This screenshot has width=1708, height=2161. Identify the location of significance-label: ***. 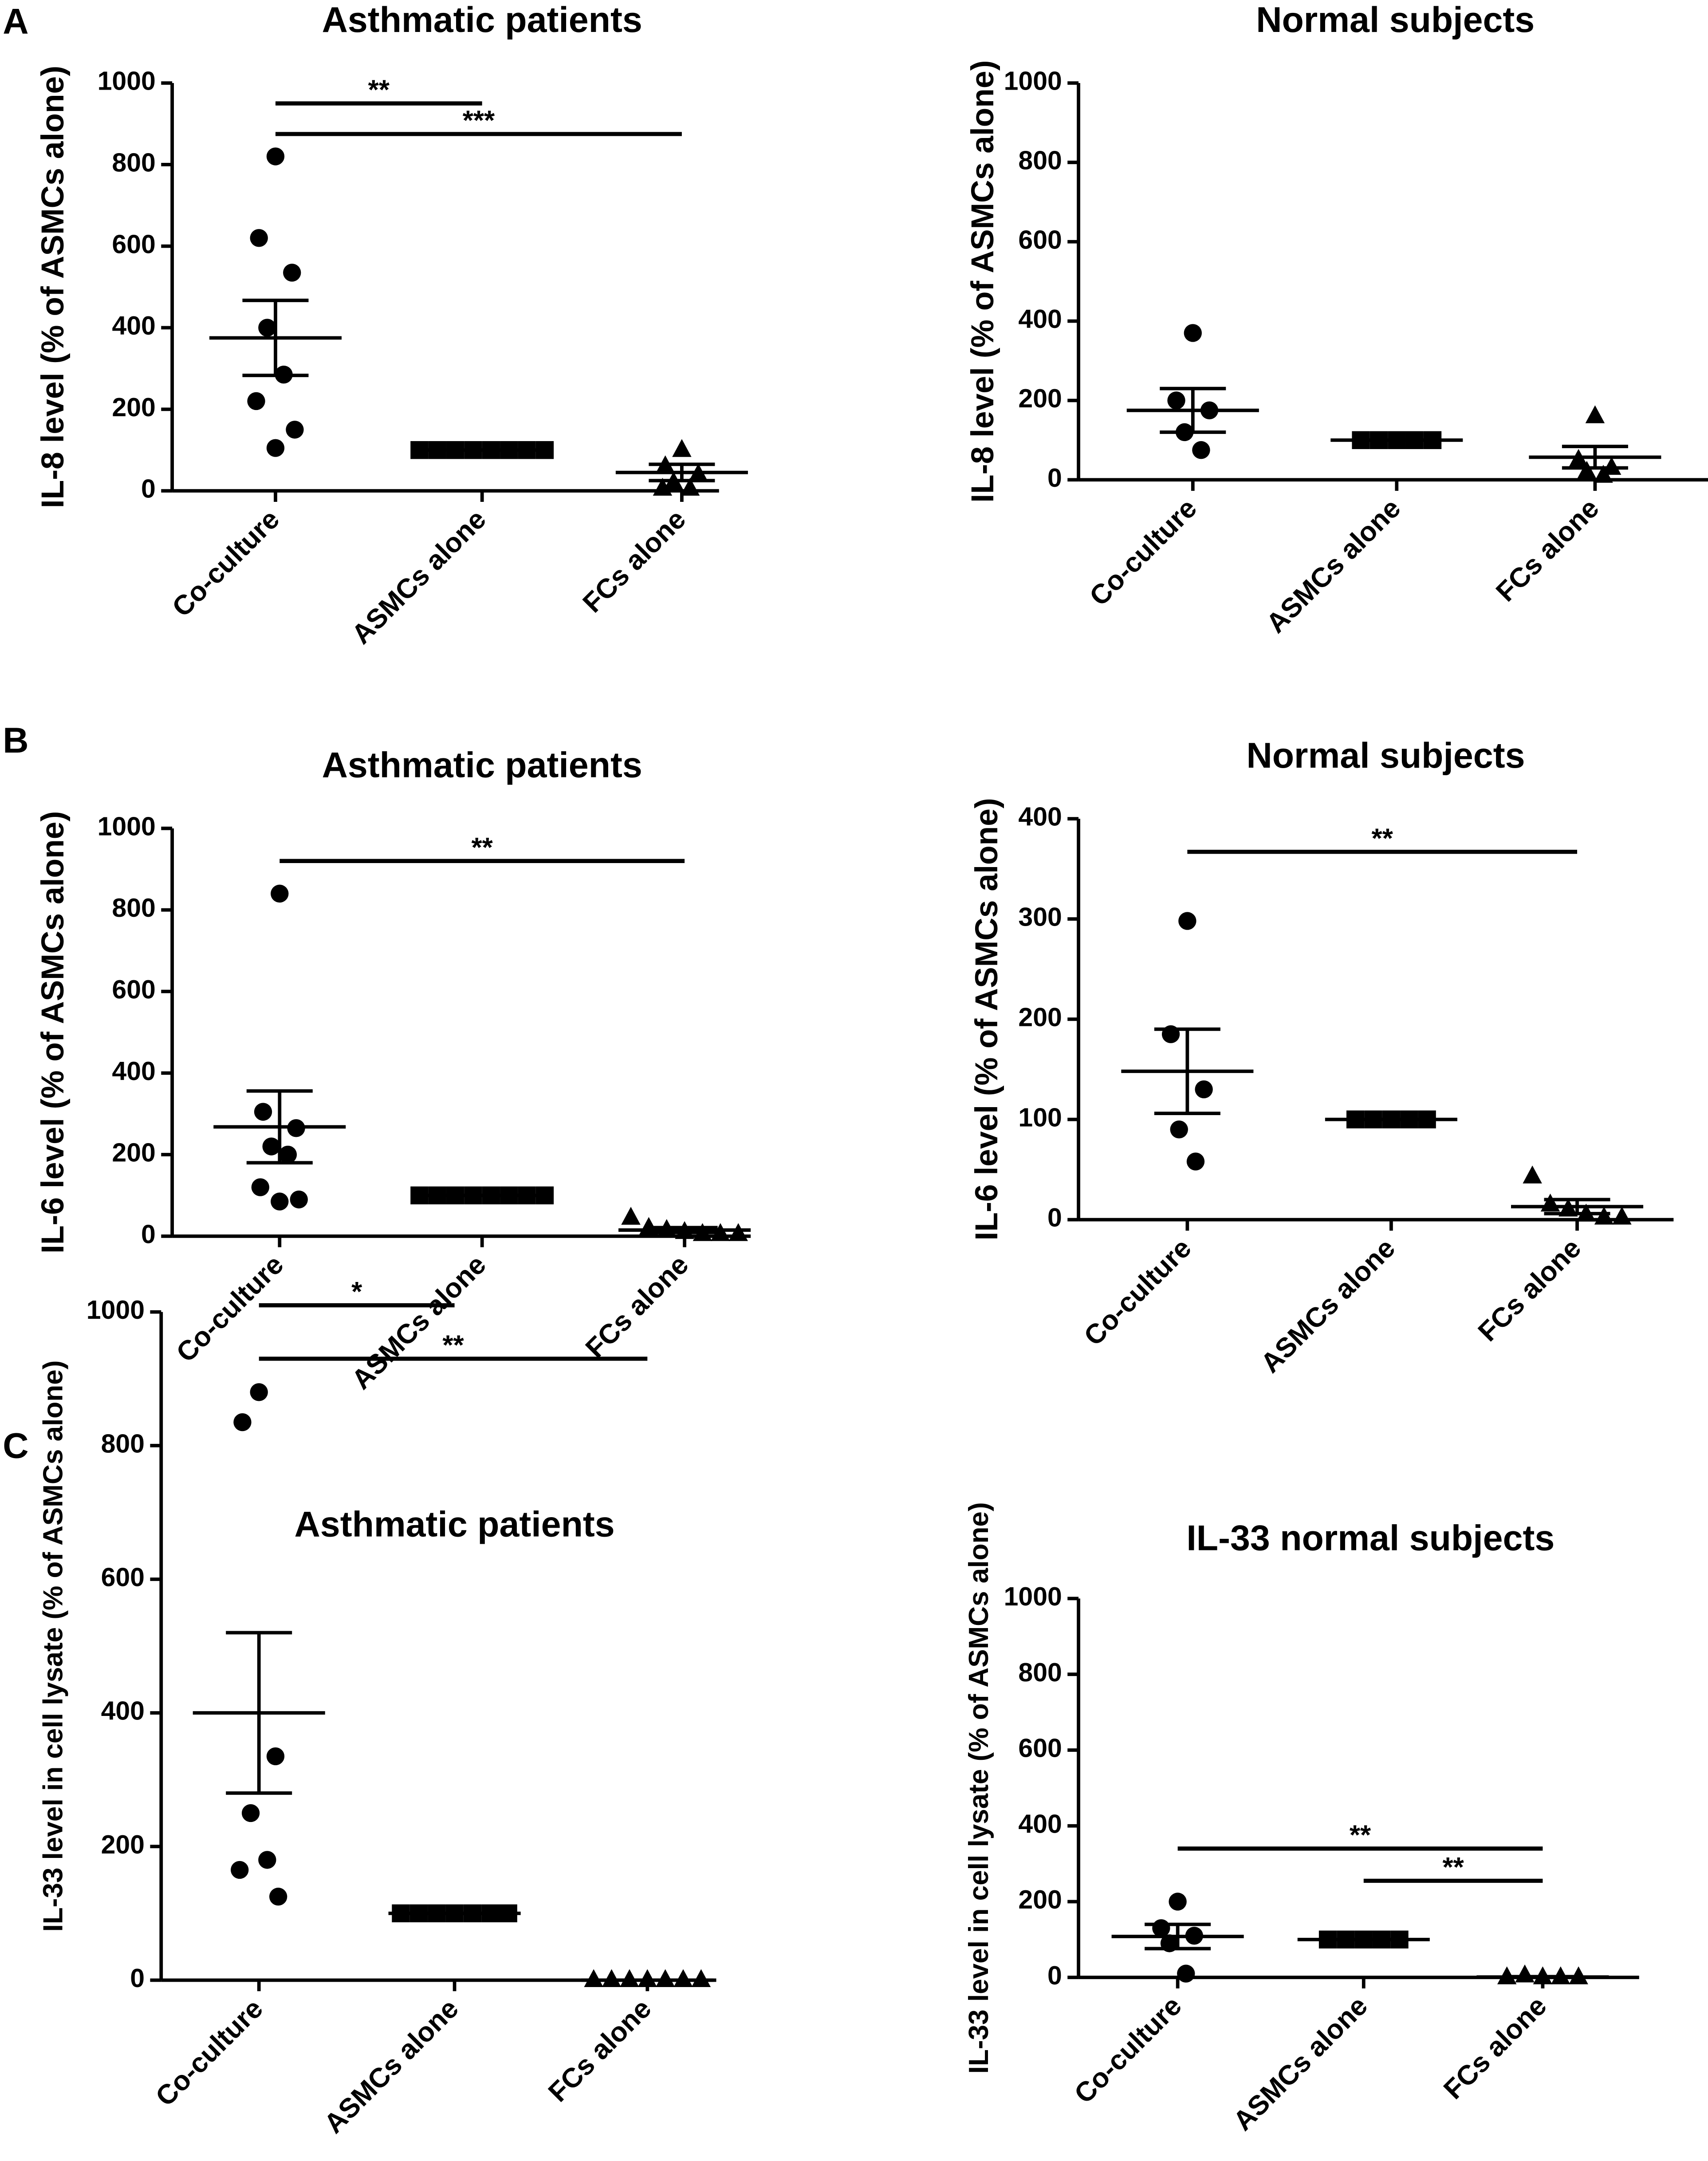
(479, 121).